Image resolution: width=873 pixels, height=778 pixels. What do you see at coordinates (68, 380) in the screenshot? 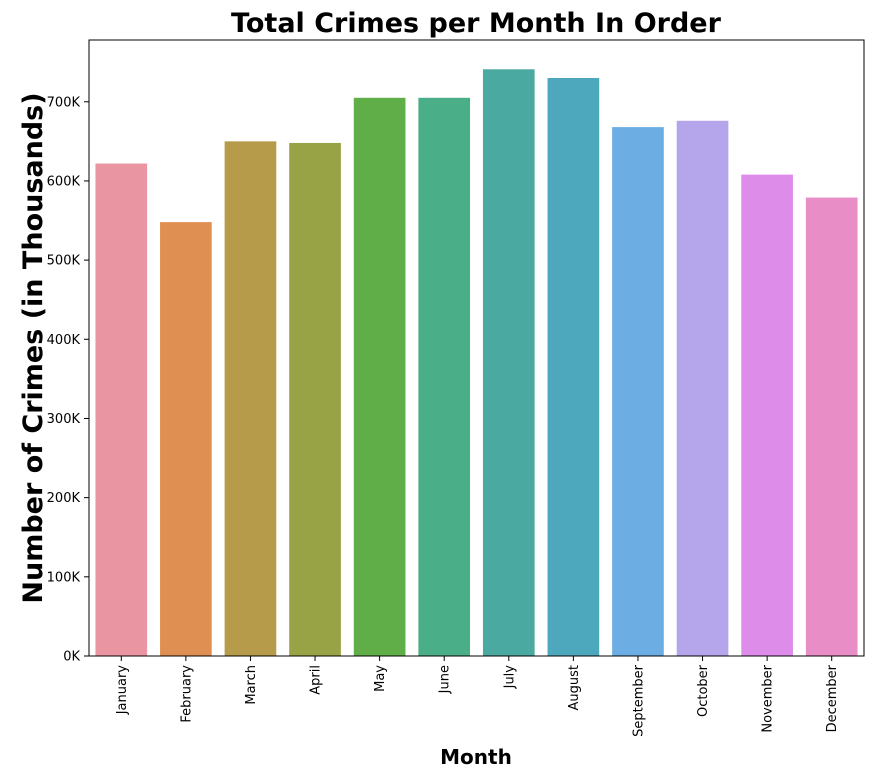
I see `y-axis-ticks: 0K 100K 200K 300K 400K 500K 600K 700K` at bounding box center [68, 380].